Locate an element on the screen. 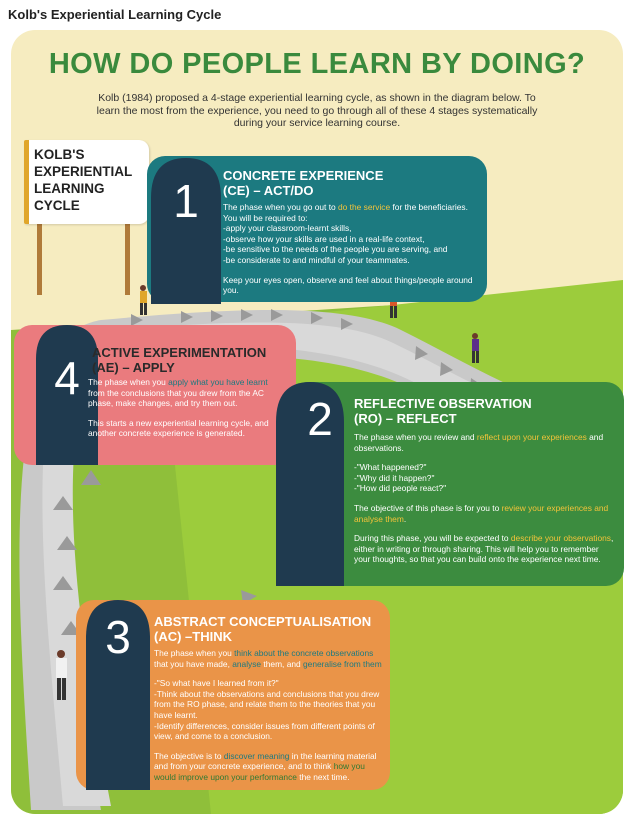  stage-4-number: 4 is located at coordinates (67, 378).